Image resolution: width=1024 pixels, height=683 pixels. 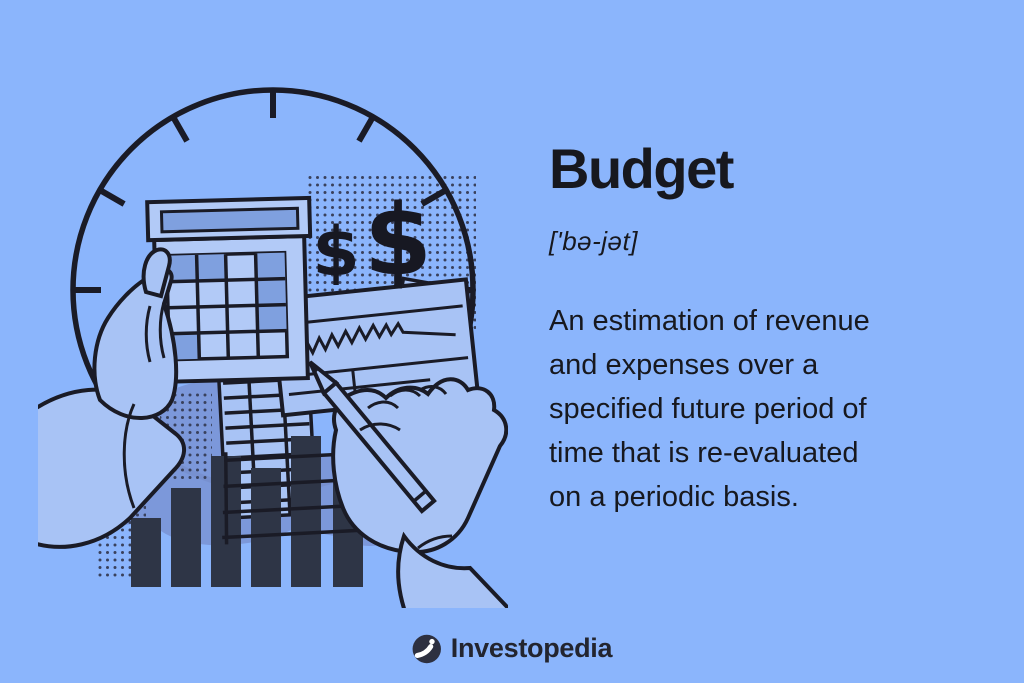 What do you see at coordinates (708, 408) in the screenshot?
I see `definition-line: specified future period of` at bounding box center [708, 408].